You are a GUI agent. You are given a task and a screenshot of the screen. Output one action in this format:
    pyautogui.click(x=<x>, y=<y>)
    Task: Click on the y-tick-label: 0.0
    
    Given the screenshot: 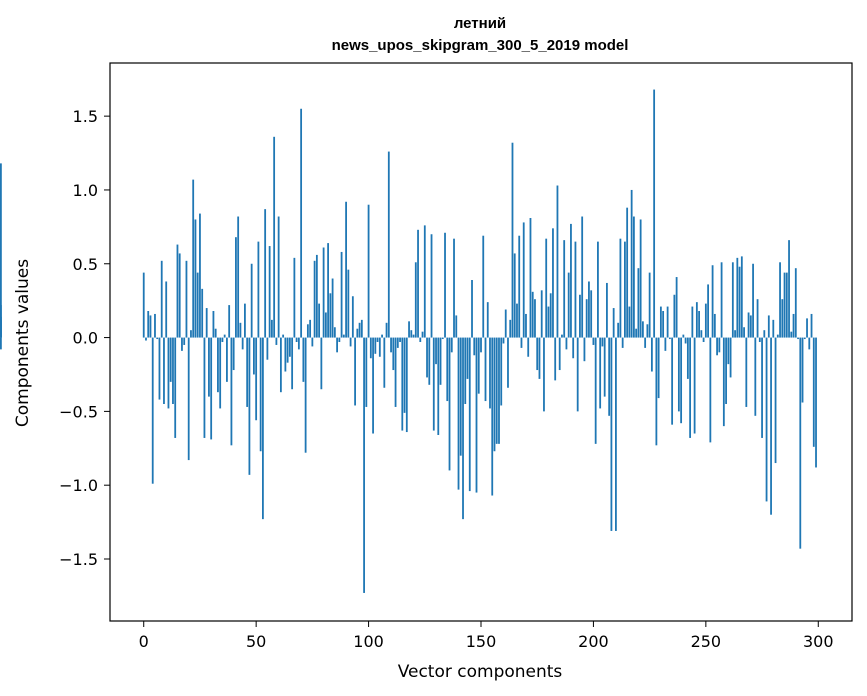 What is the action you would take?
    pyautogui.click(x=85, y=338)
    